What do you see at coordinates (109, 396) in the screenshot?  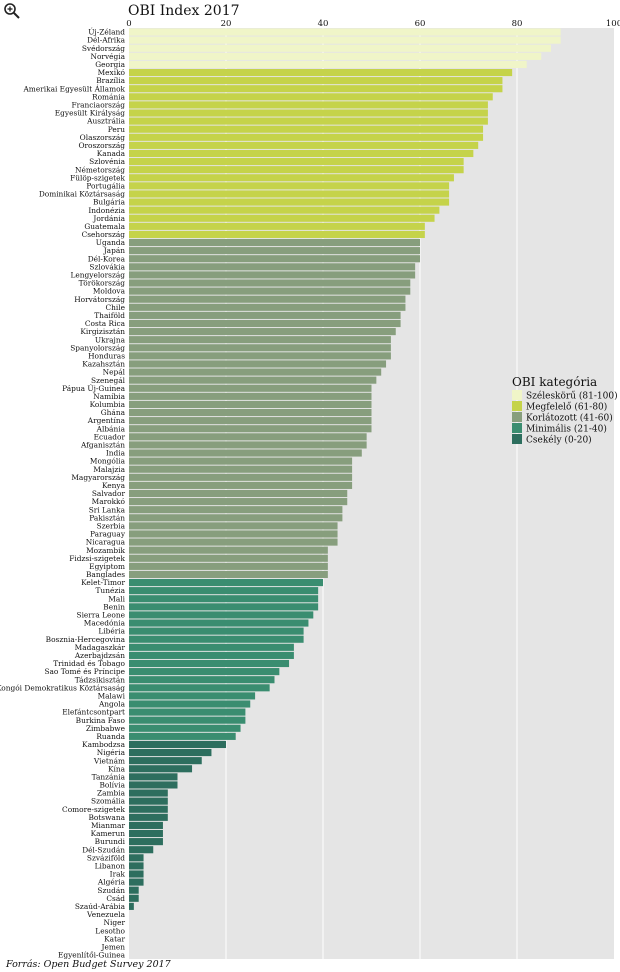 I see `category-label: Namíbia` at bounding box center [109, 396].